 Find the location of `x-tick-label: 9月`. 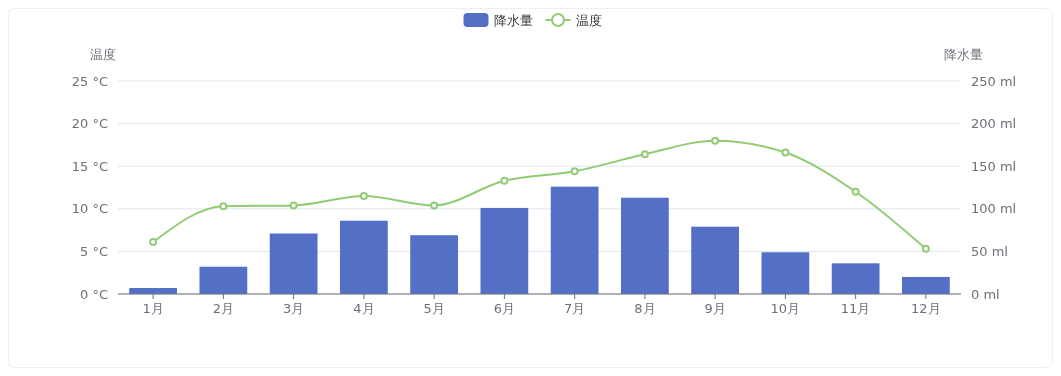

x-tick-label: 9月 is located at coordinates (715, 308).